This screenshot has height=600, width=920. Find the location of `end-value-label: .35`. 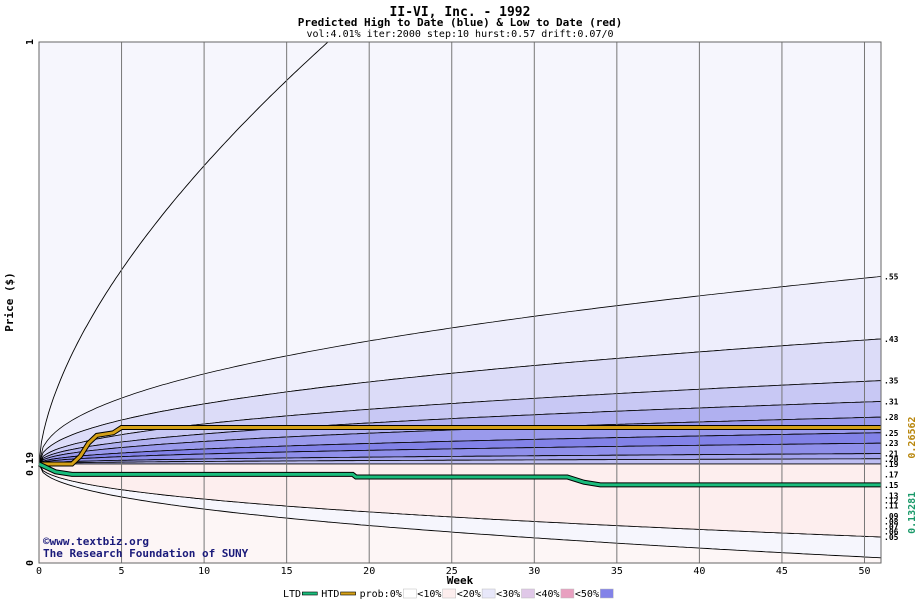

end-value-label: .35 is located at coordinates (891, 381).